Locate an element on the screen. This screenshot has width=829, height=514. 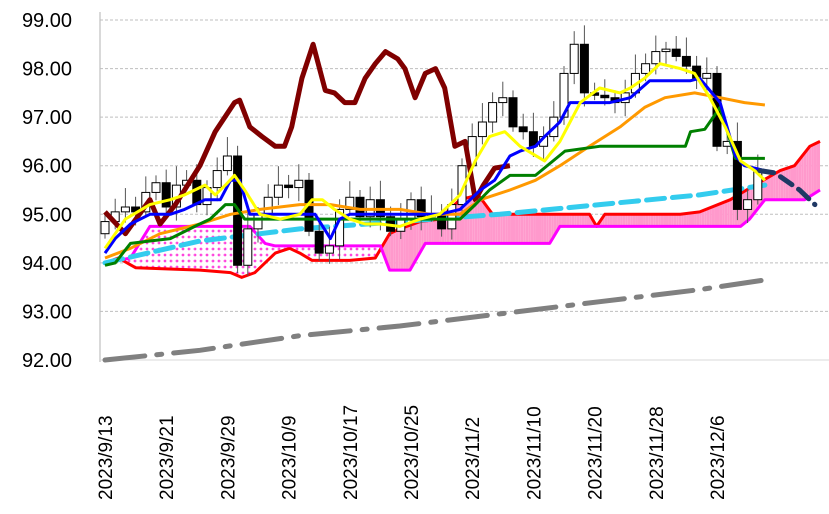
x-tick-label: 2023/10/9 is located at coordinates (290, 457).